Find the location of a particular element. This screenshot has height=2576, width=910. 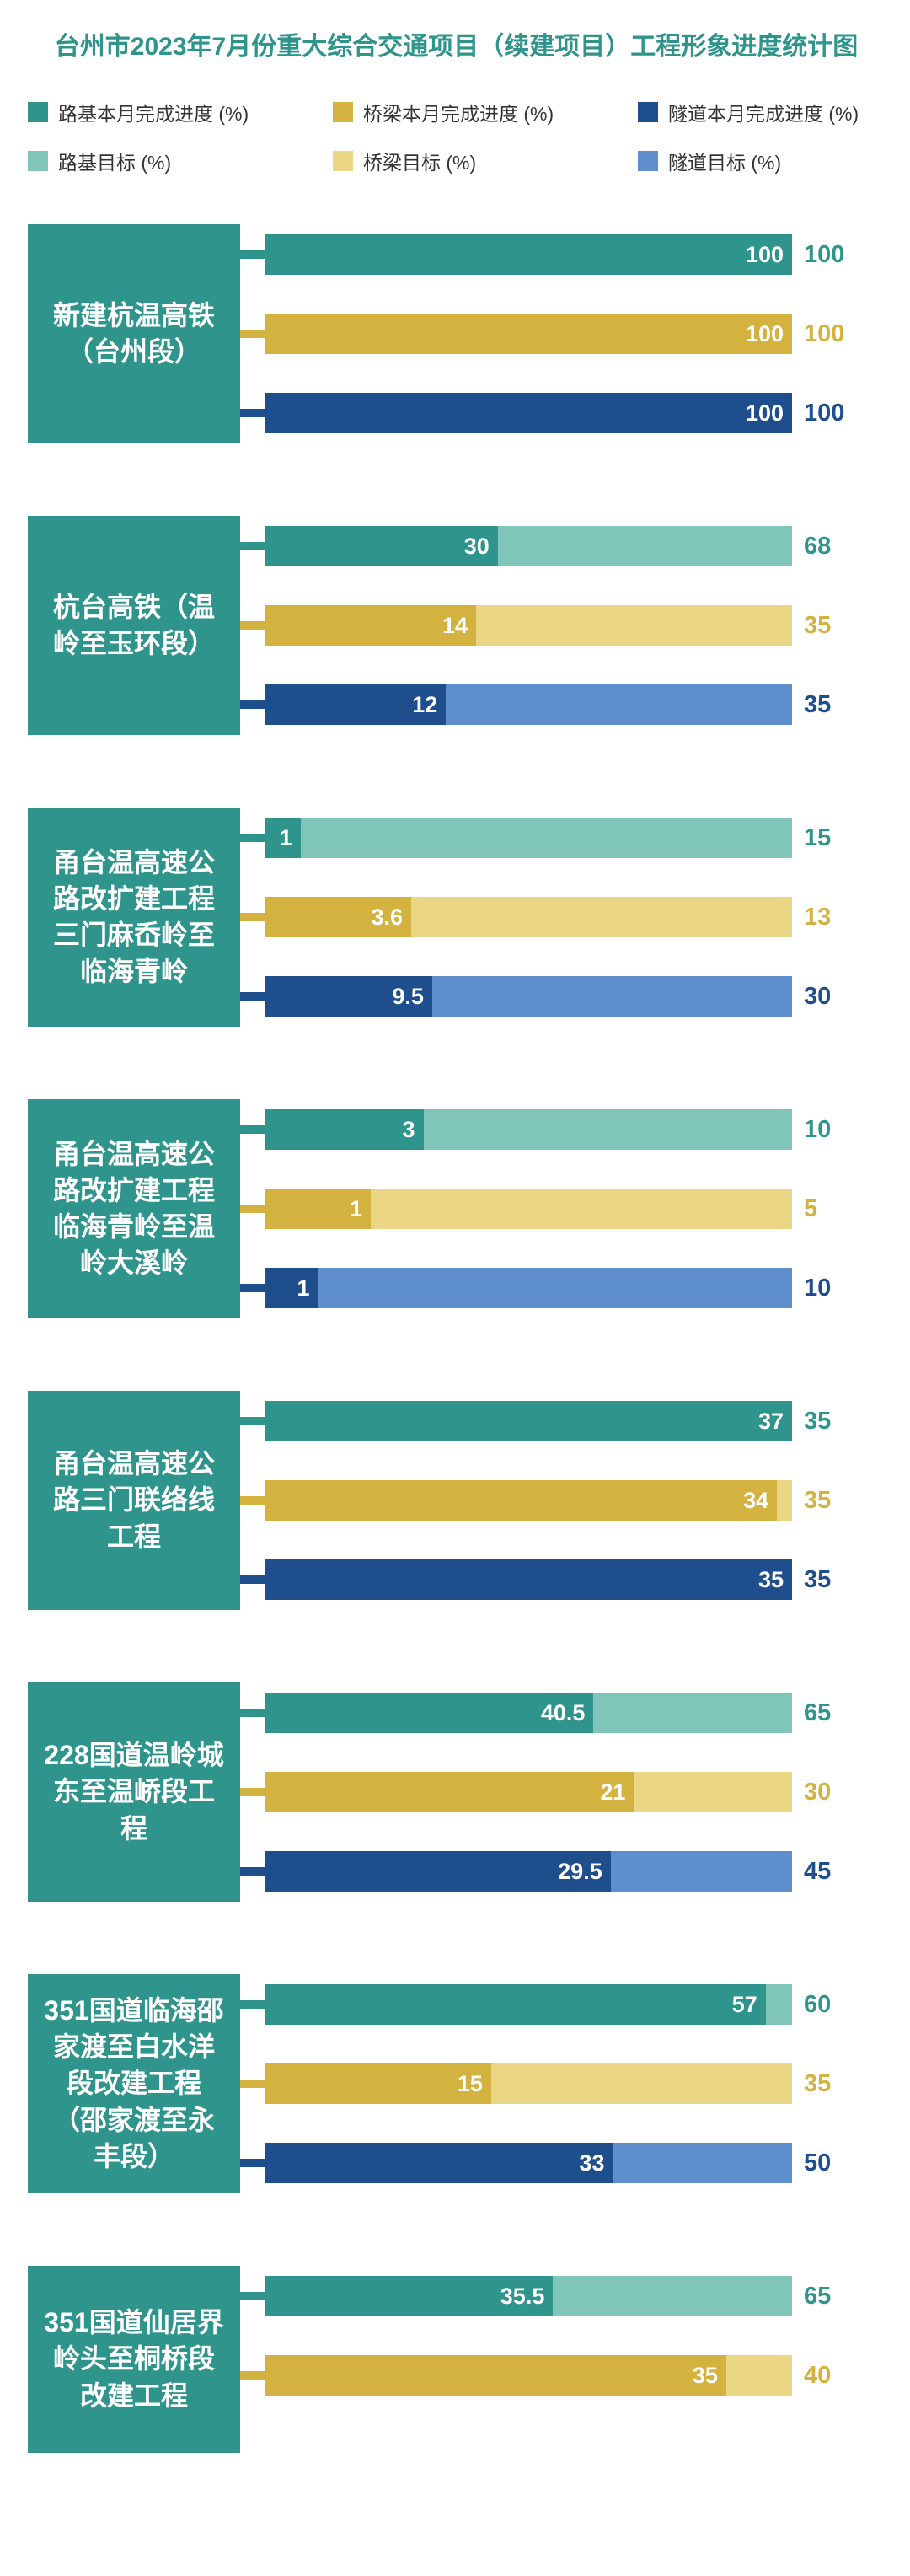

legend-label: 桥梁本月完成进度 (%) is located at coordinates (458, 114).